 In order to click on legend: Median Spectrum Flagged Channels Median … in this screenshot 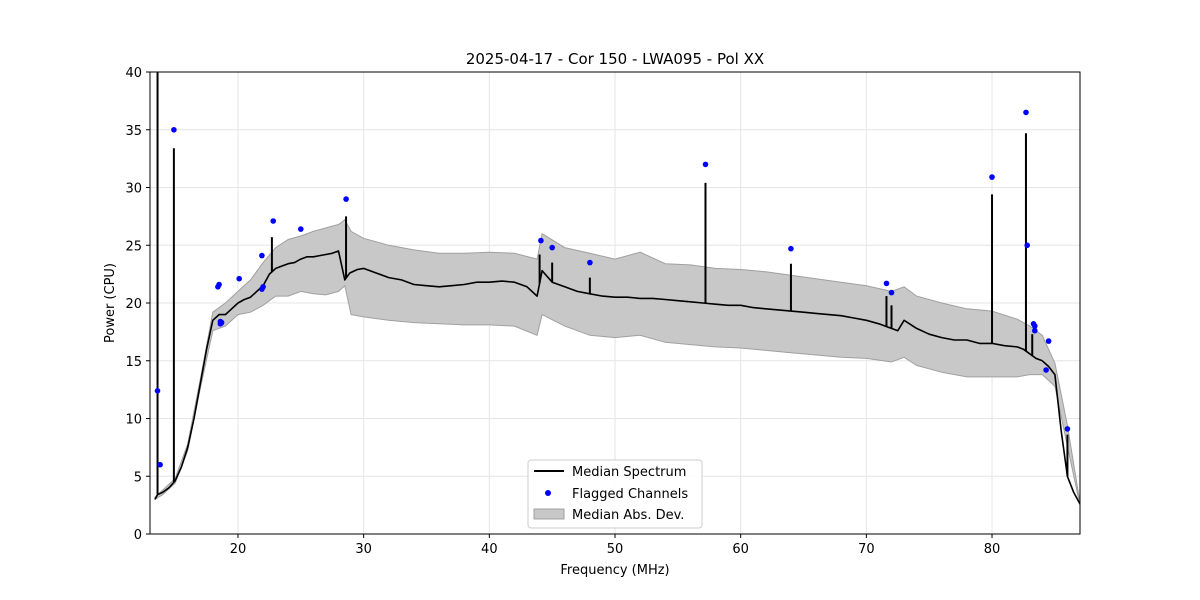, I will do `click(615, 494)`.